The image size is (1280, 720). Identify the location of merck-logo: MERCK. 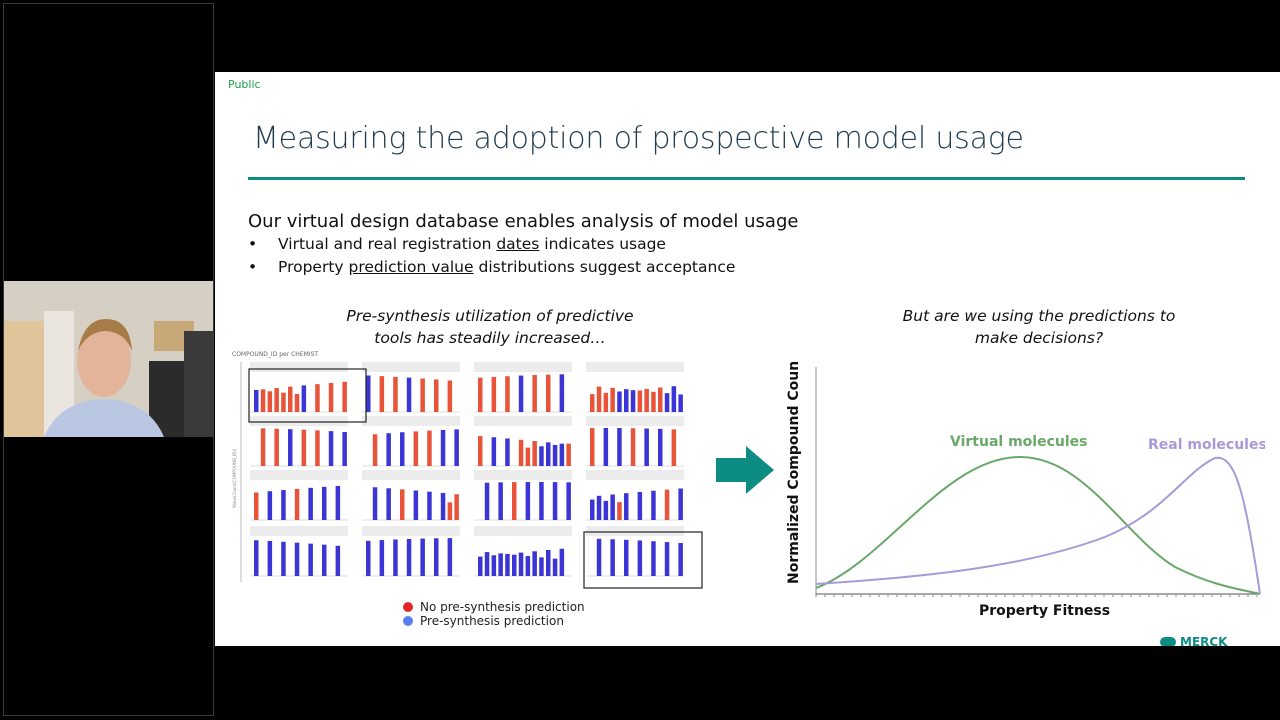
(1193, 640).